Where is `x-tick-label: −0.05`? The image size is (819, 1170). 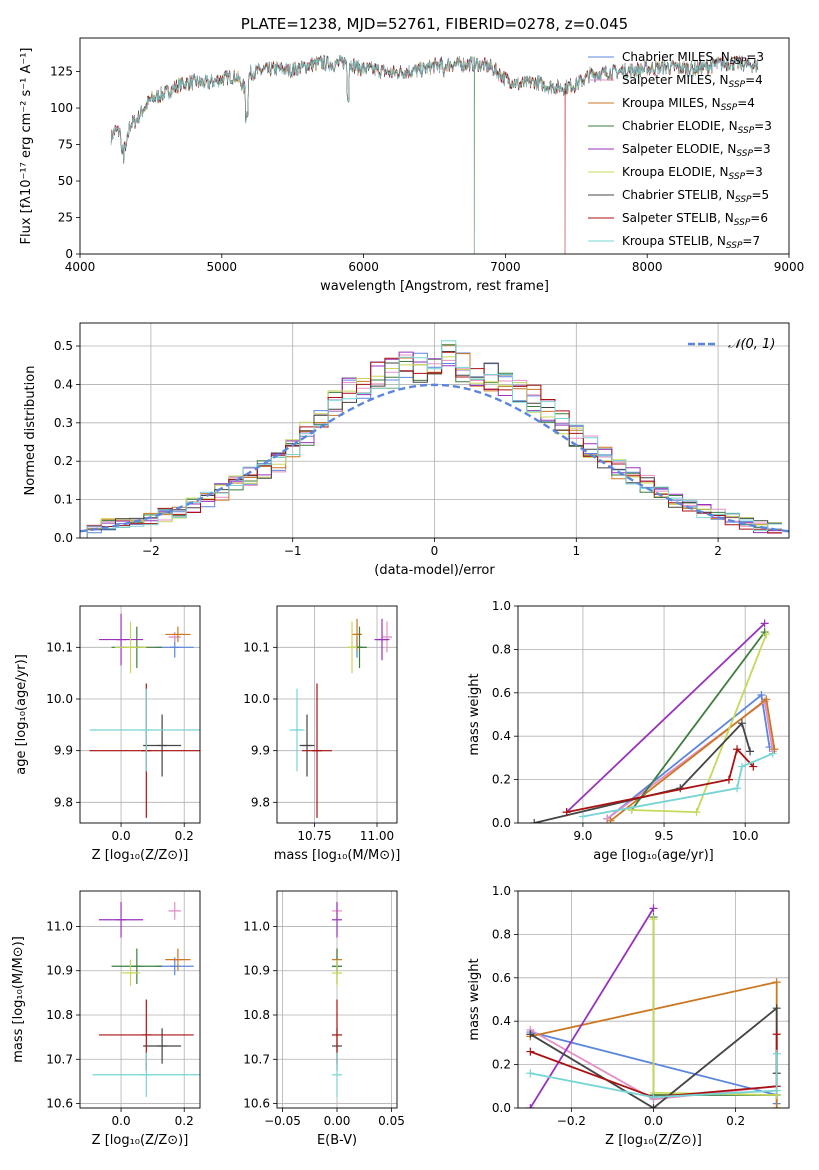 x-tick-label: −0.05 is located at coordinates (282, 1121).